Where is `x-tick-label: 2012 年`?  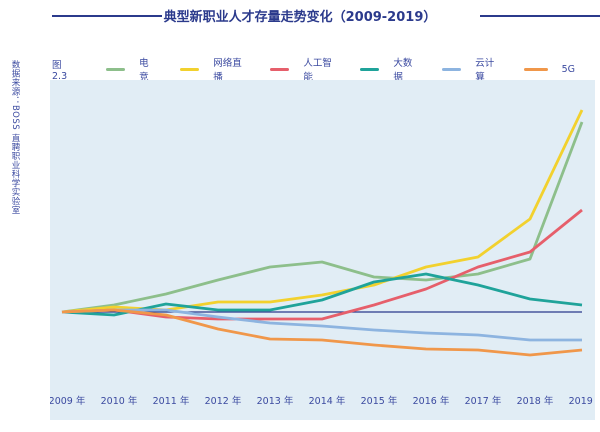 x-tick-label: 2012 年 is located at coordinates (223, 401).